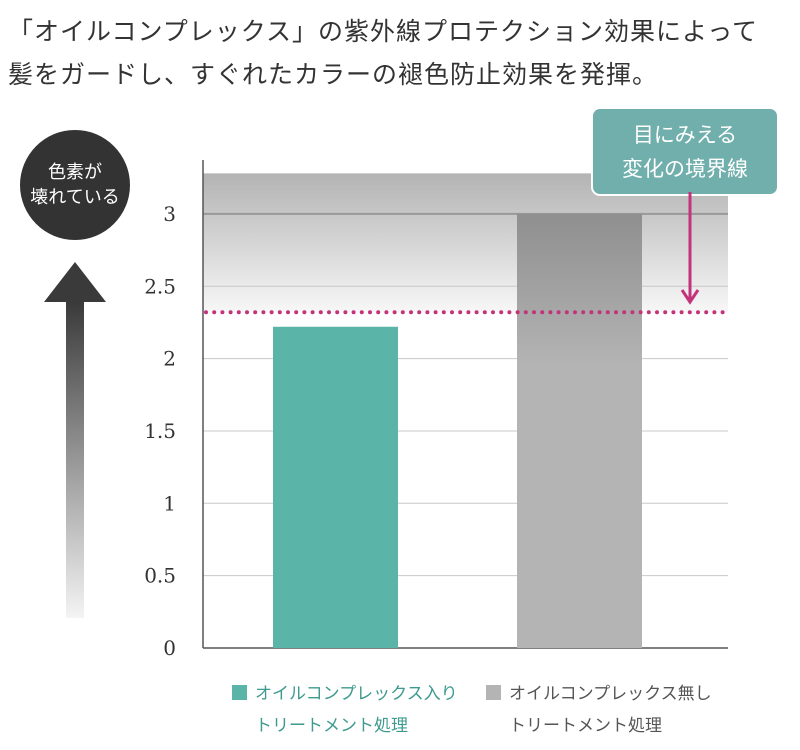  What do you see at coordinates (383, 31) in the screenshot?
I see `title-line-1: 「オイルコンプレックス」の紫外線プロテクション効果によって` at bounding box center [383, 31].